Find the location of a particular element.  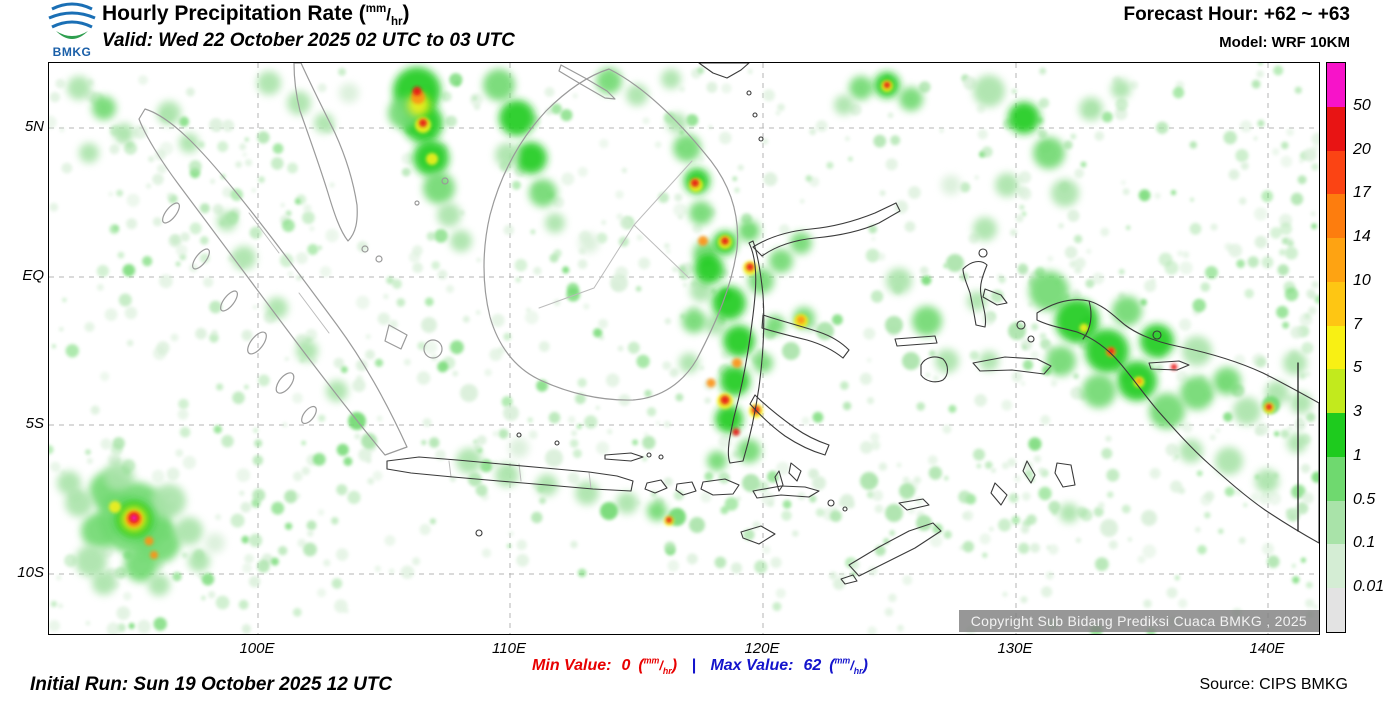

model-label: Model: WRF 10KM is located at coordinates (1284, 42).